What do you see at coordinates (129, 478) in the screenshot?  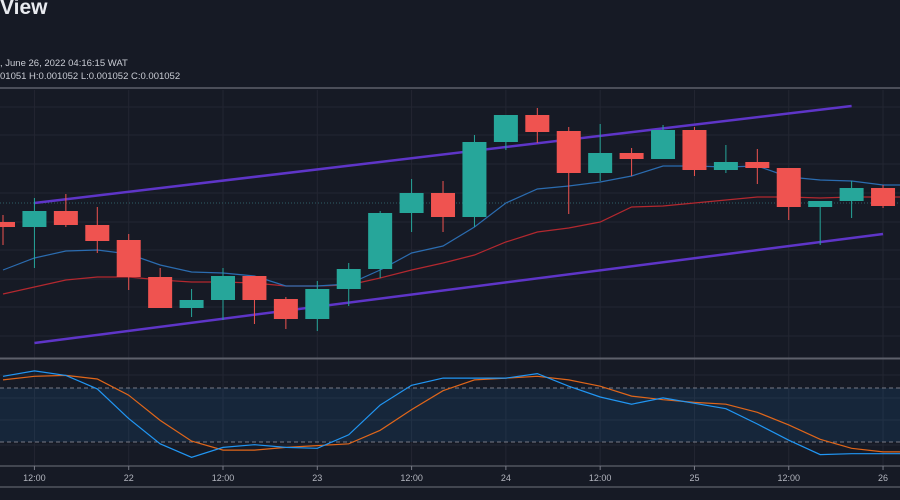 I see `time-tick-label: 22` at bounding box center [129, 478].